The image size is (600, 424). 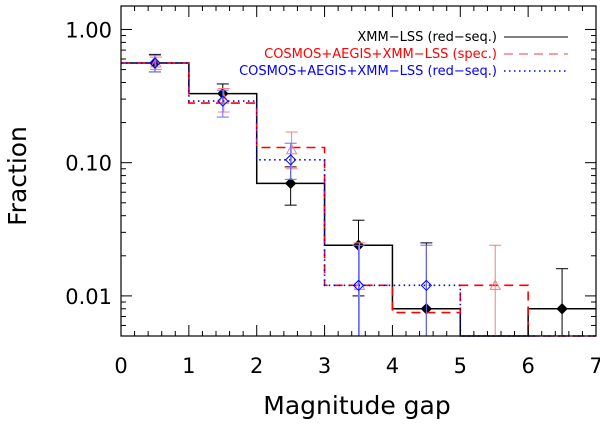 I want to click on x-tick-label: 3, so click(x=324, y=366).